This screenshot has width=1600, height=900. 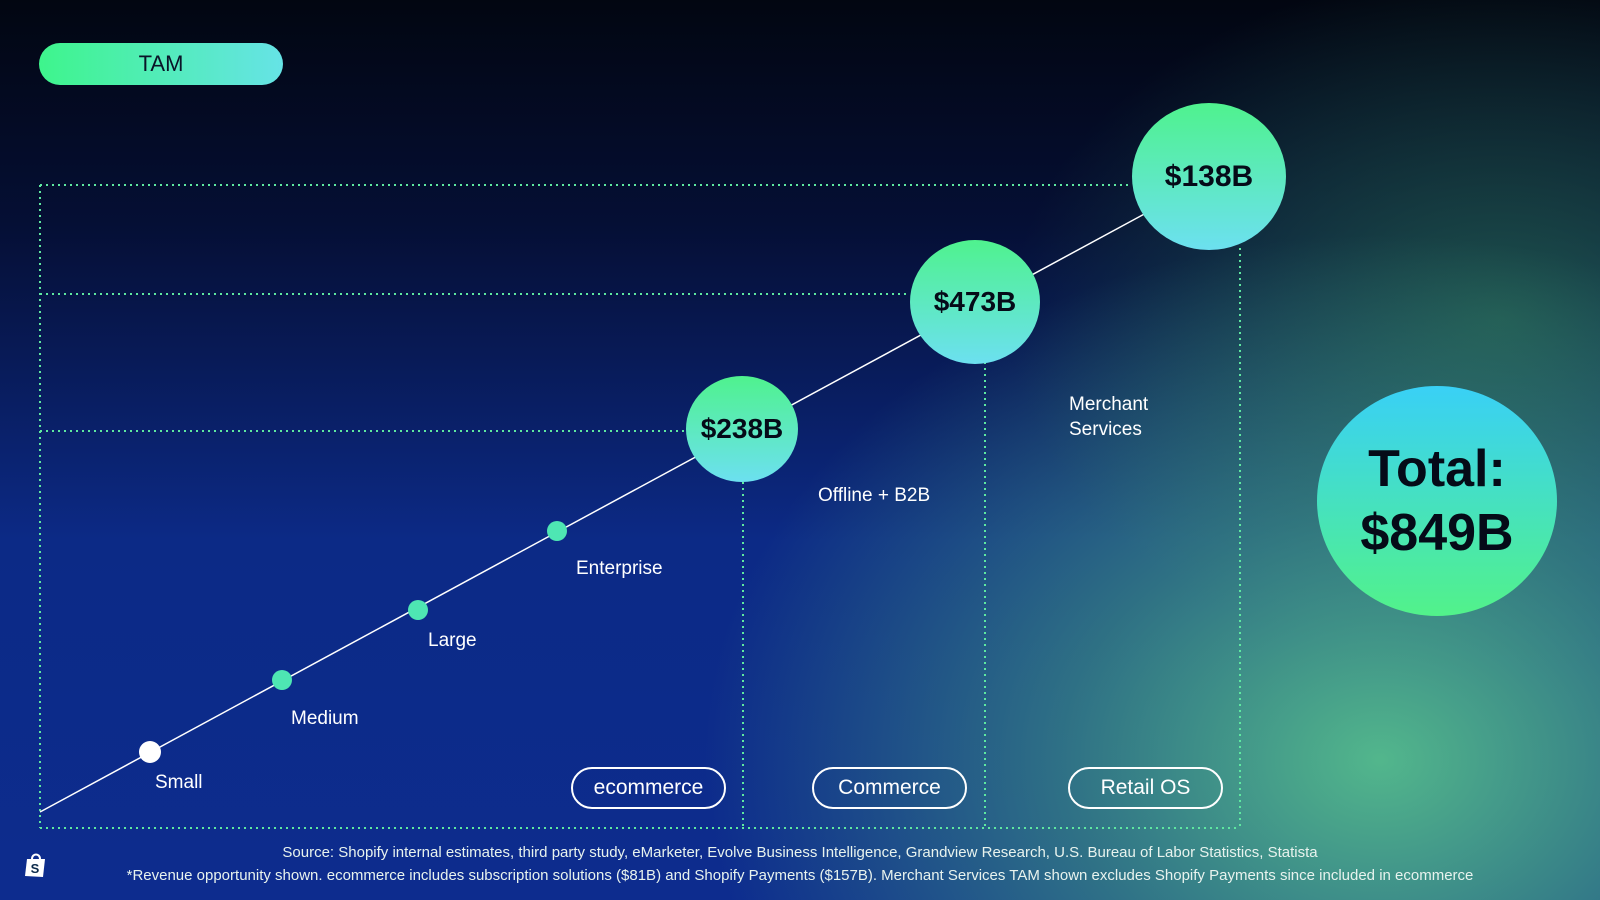 I want to click on stage-label-enterprise: Enterprise, so click(x=619, y=568).